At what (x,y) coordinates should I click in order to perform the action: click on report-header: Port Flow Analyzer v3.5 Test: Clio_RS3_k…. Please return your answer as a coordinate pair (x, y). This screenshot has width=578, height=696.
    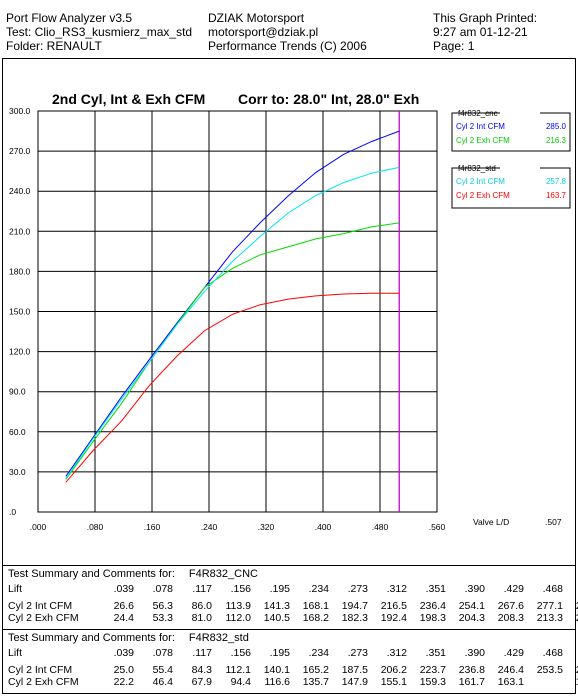
    Looking at the image, I should click on (289, 29).